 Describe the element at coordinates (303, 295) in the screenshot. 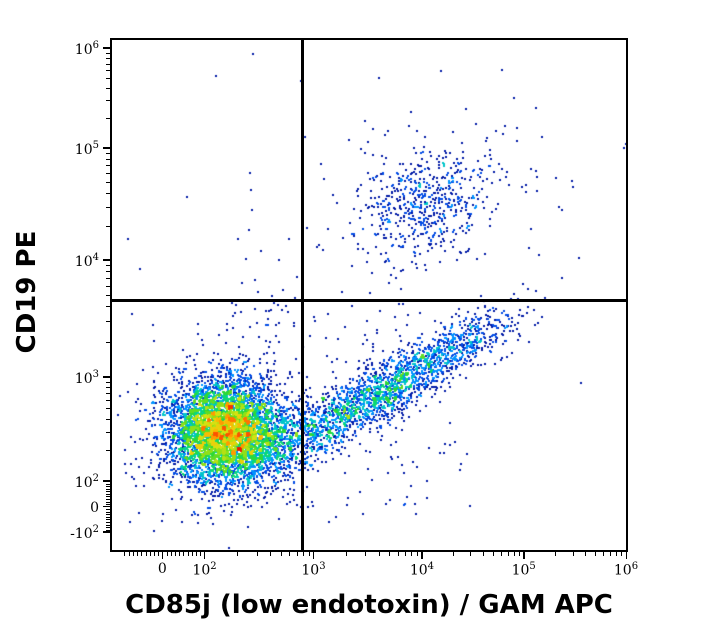

I see `vertical-quadrant-gate` at that location.